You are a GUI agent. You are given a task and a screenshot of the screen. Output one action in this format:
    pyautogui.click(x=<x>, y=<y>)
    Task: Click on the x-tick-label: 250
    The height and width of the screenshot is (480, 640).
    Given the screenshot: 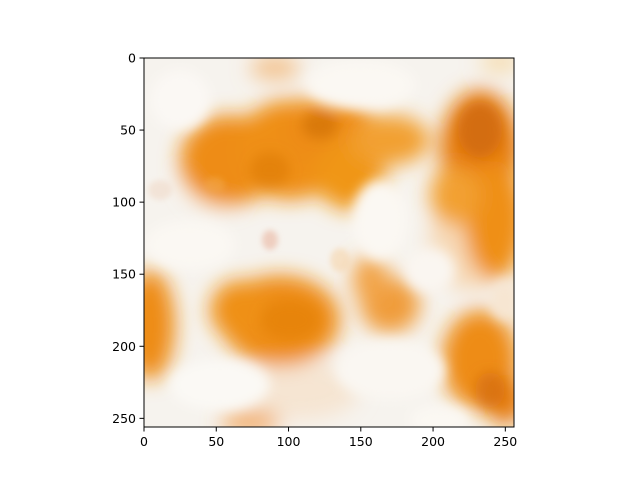 What is the action you would take?
    pyautogui.click(x=505, y=441)
    